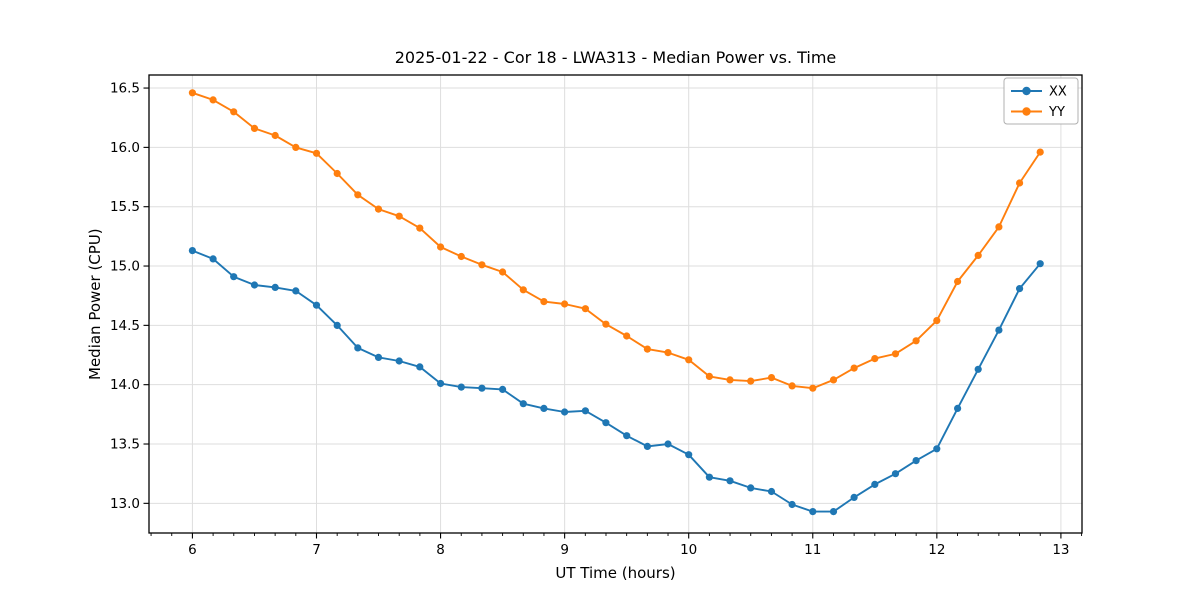 This screenshot has width=1200, height=600. What do you see at coordinates (440, 550) in the screenshot?
I see `x-tick-label: 8` at bounding box center [440, 550].